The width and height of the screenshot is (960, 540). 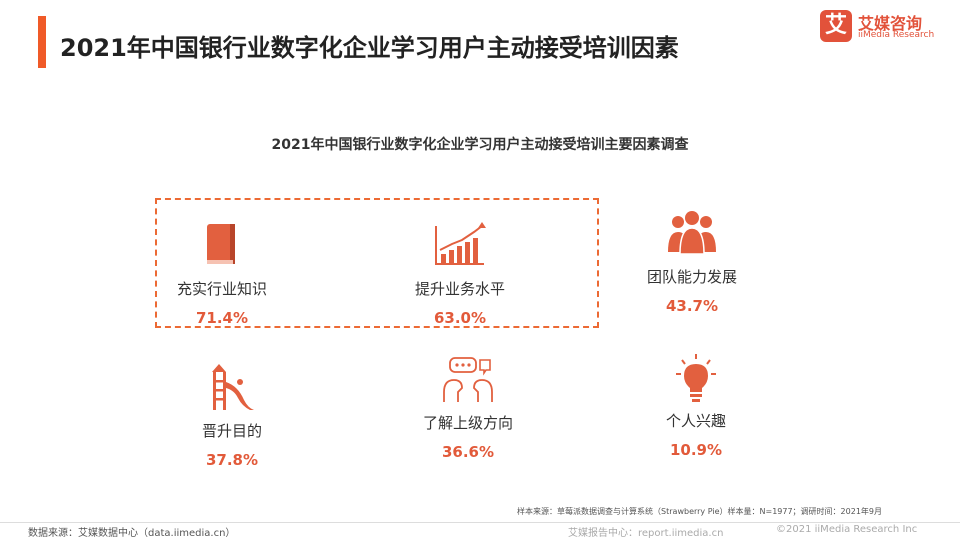 I want to click on factor-value: 43.7%, so click(x=692, y=306).